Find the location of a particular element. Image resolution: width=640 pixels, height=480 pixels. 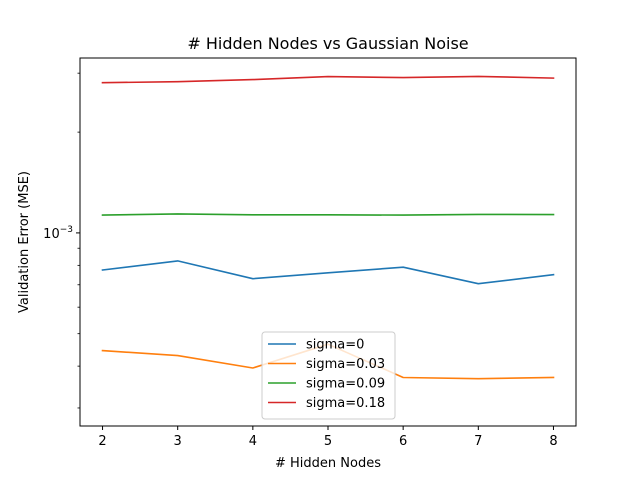

y-tick-base: 10 is located at coordinates (51, 234).